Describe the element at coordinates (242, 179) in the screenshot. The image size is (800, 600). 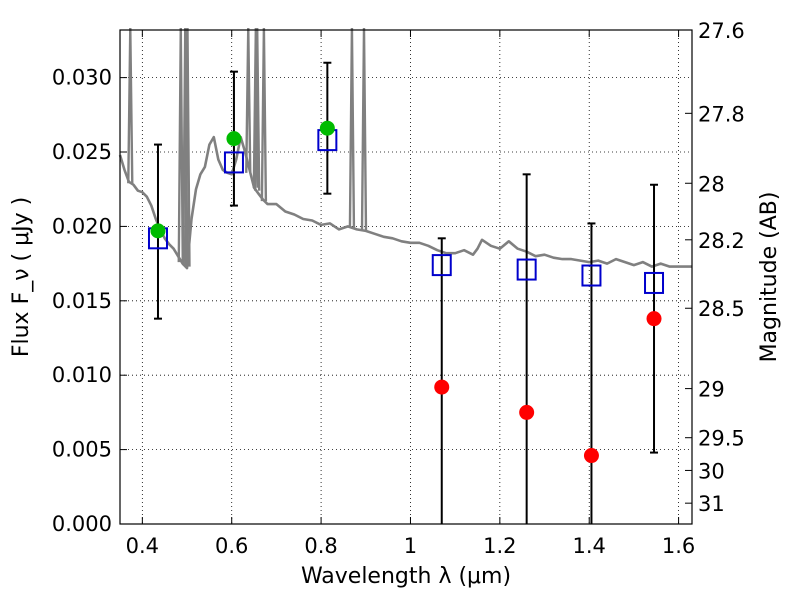
I see `detected-series` at that location.